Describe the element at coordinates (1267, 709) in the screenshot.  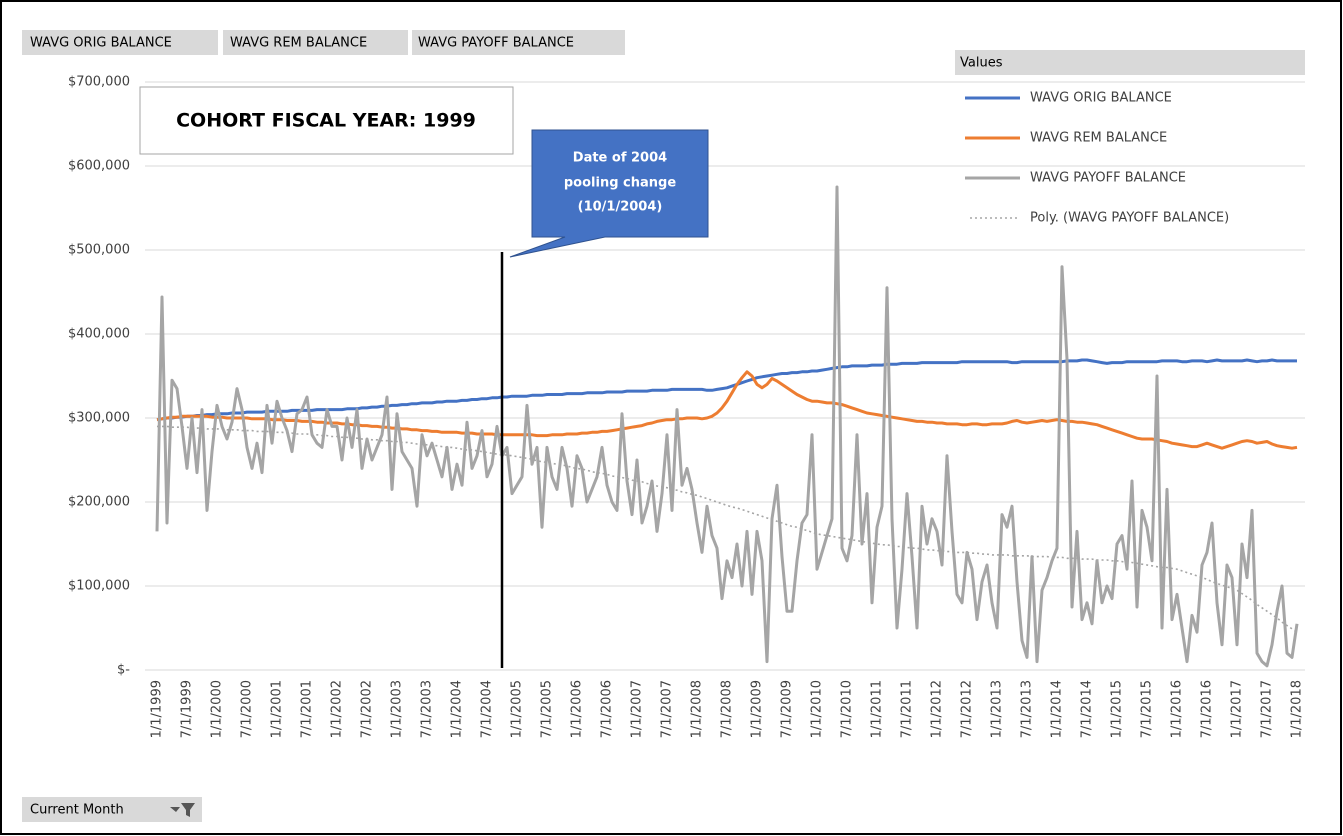
I see `x-tick-label: 7/1/2017` at that location.